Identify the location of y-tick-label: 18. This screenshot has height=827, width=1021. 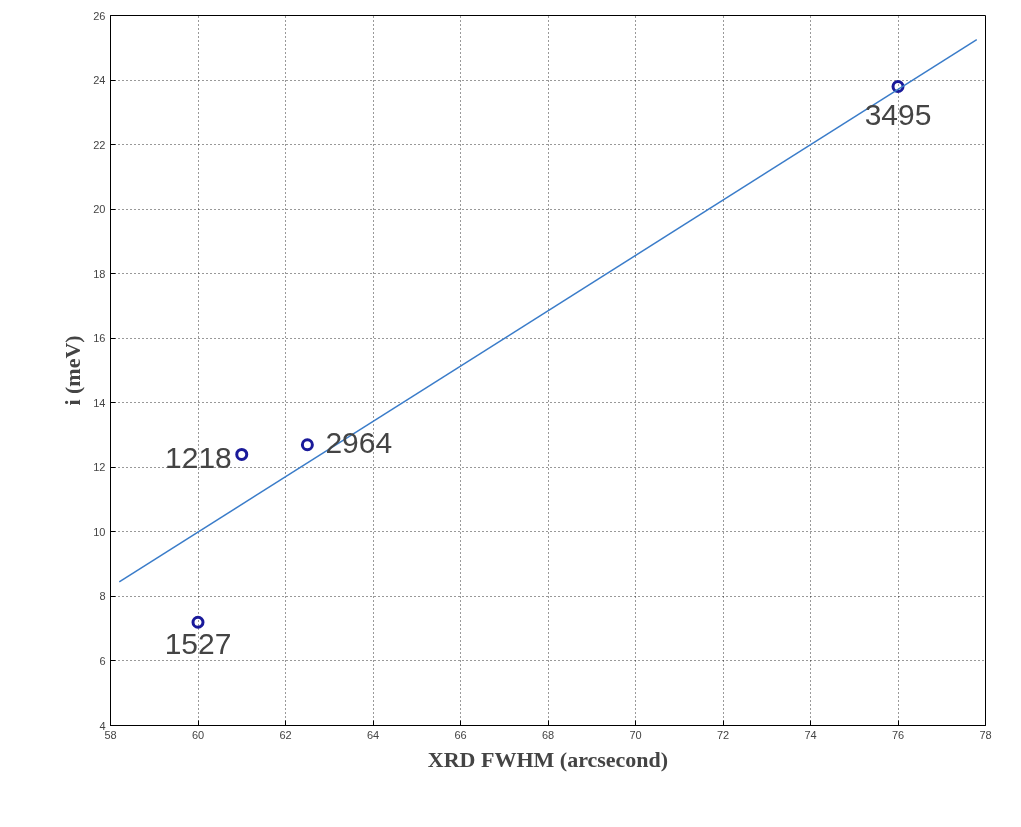
(99, 273).